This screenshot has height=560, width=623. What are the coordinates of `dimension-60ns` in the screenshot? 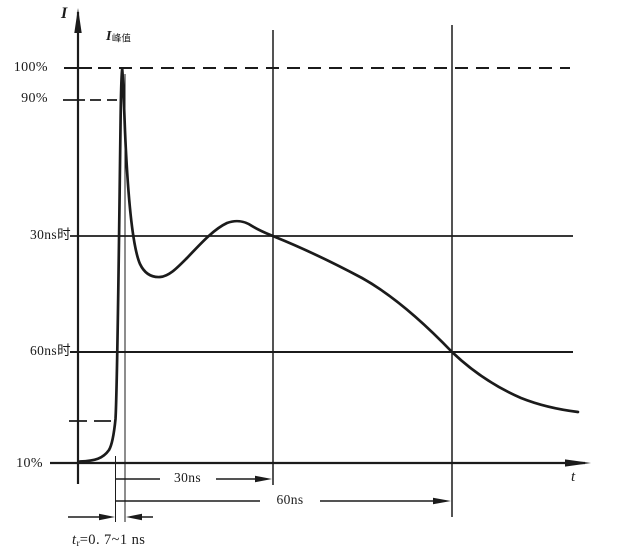 It's located at (283, 501).